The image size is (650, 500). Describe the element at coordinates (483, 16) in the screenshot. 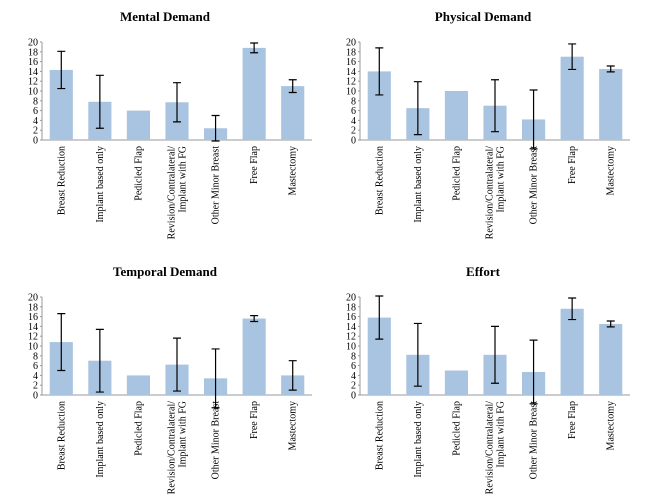

I see `chart-title: Physical Demand` at that location.